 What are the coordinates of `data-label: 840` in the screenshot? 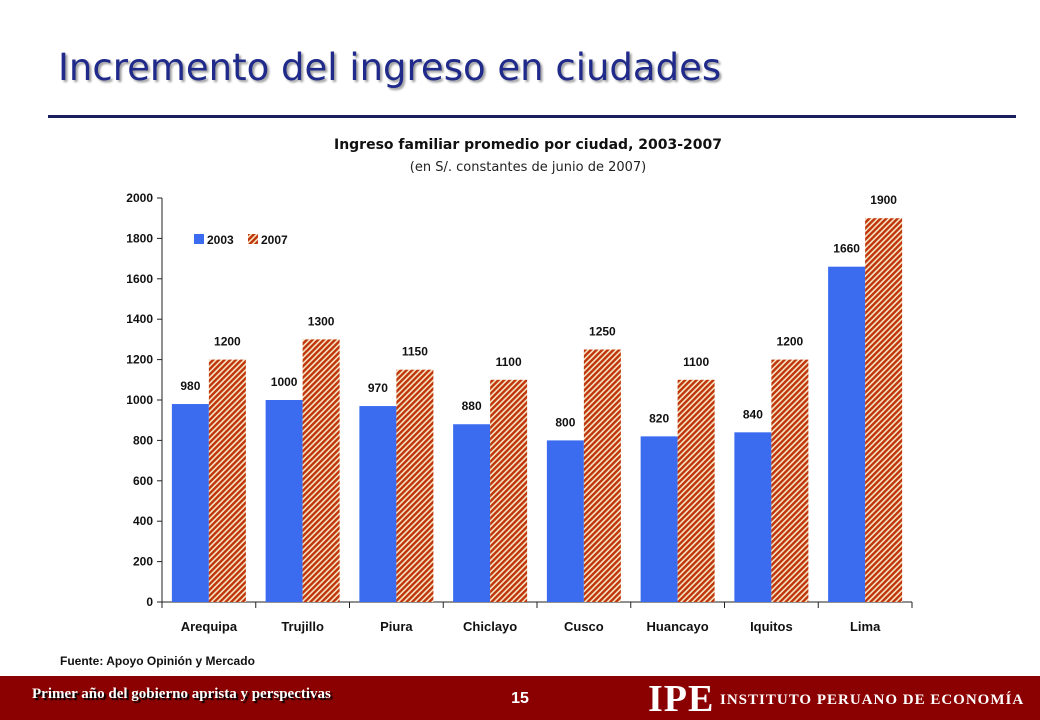 It's located at (753, 414).